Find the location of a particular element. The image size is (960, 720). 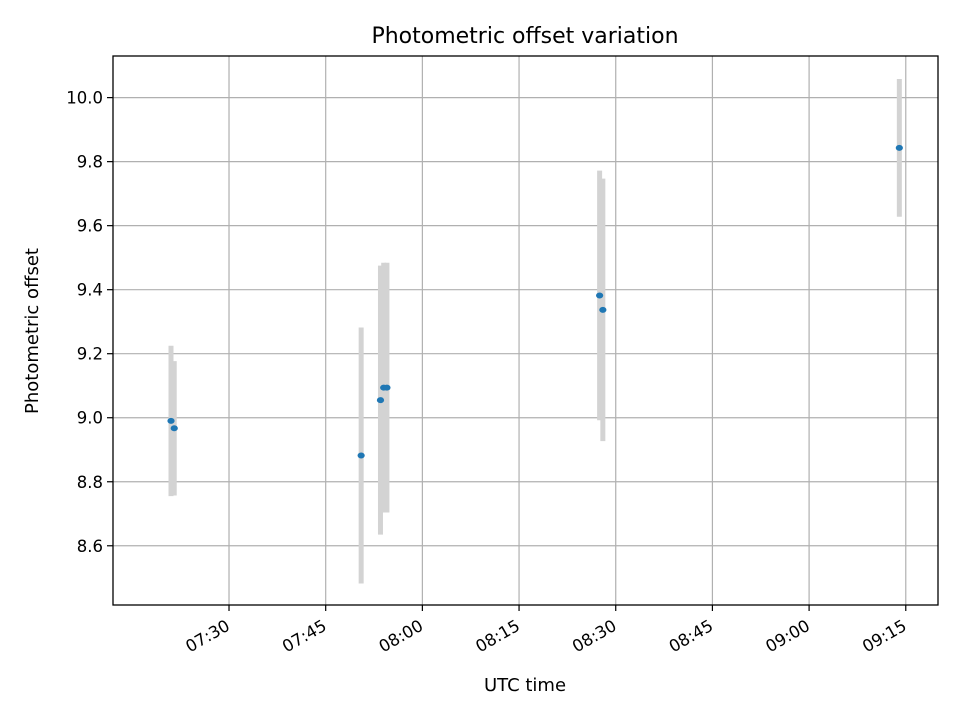

x-axis-ticks: 07:30 07:45 08:00 08:15 08:30 08:45 09:00 09:15 is located at coordinates (546, 630).